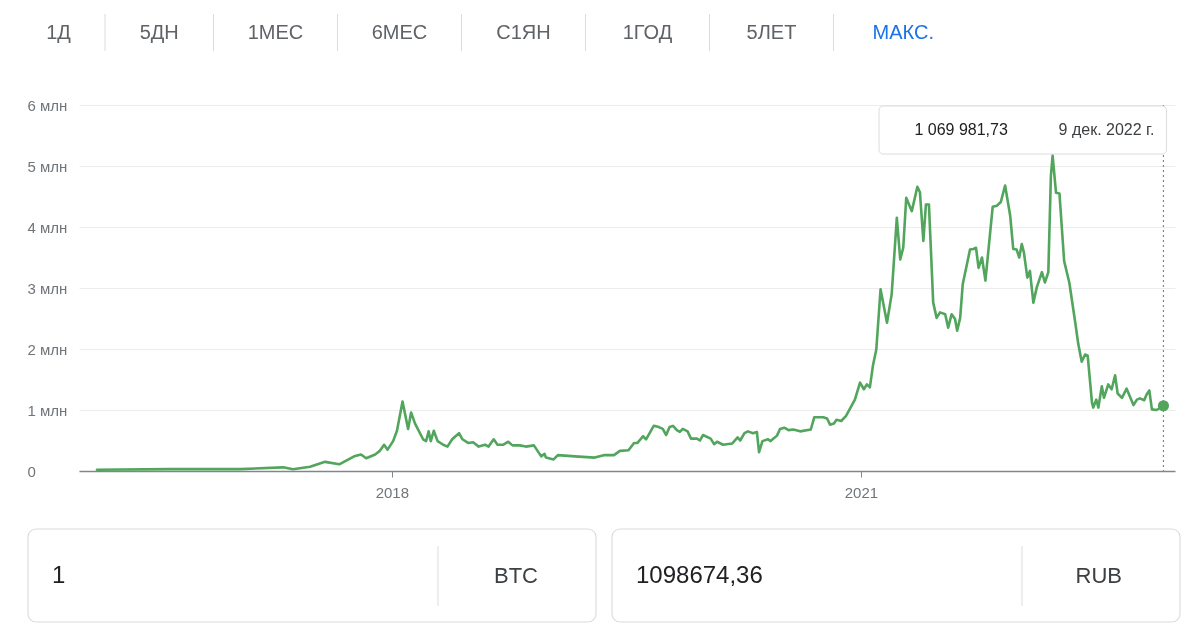  I want to click on text: 6МЕС, so click(399, 32).